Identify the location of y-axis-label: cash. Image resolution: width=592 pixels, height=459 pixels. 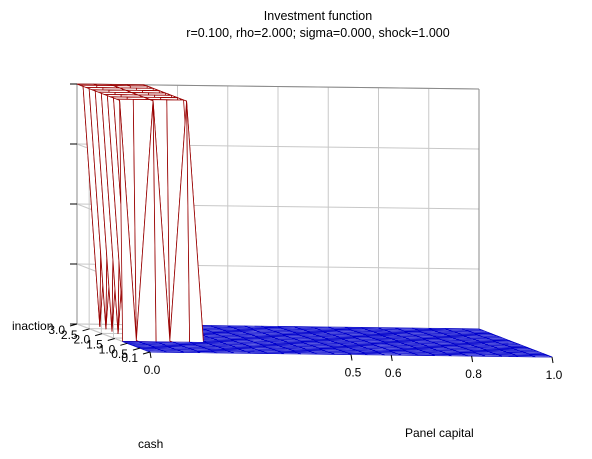
(150, 444).